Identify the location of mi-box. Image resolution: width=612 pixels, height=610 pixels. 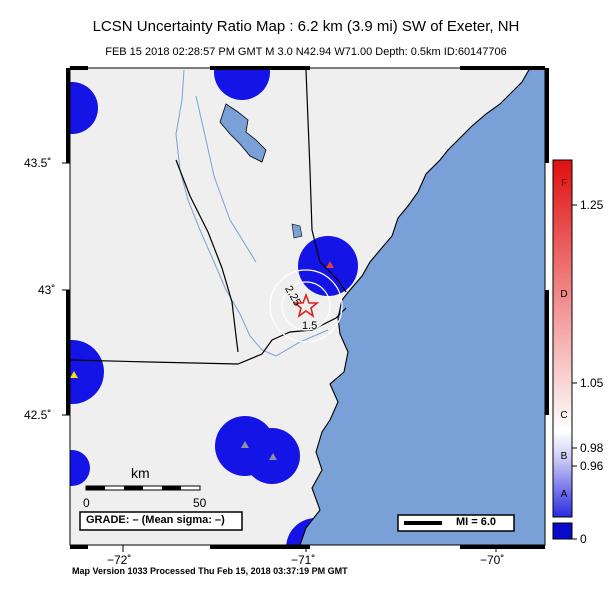
(456, 523).